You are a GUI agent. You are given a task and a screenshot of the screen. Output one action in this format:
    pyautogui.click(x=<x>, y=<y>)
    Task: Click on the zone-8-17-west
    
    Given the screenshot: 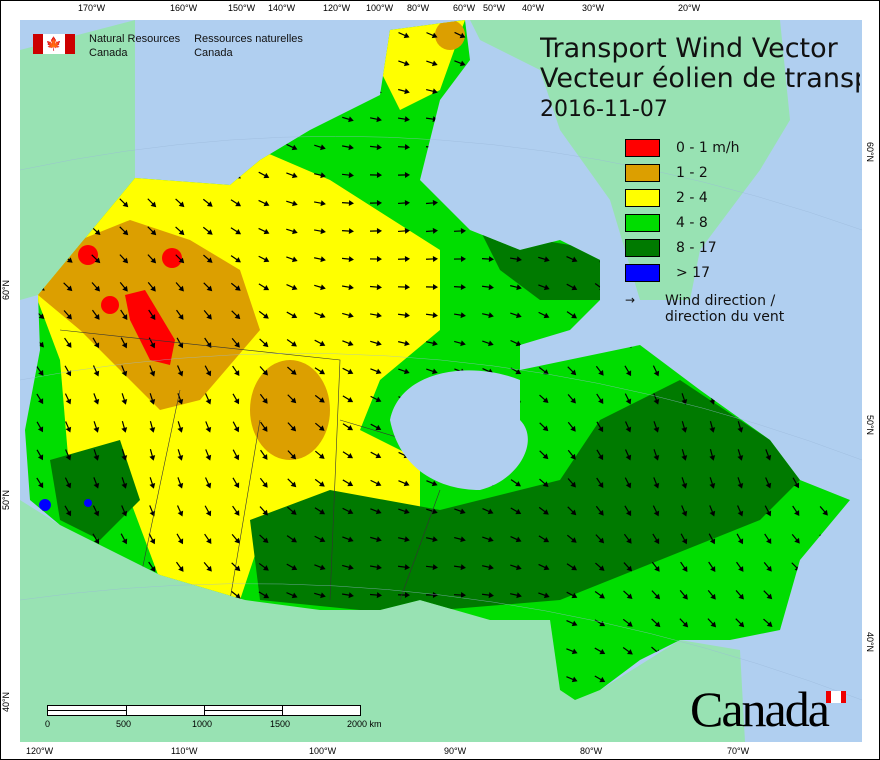 What is the action you would take?
    pyautogui.click(x=95, y=490)
    